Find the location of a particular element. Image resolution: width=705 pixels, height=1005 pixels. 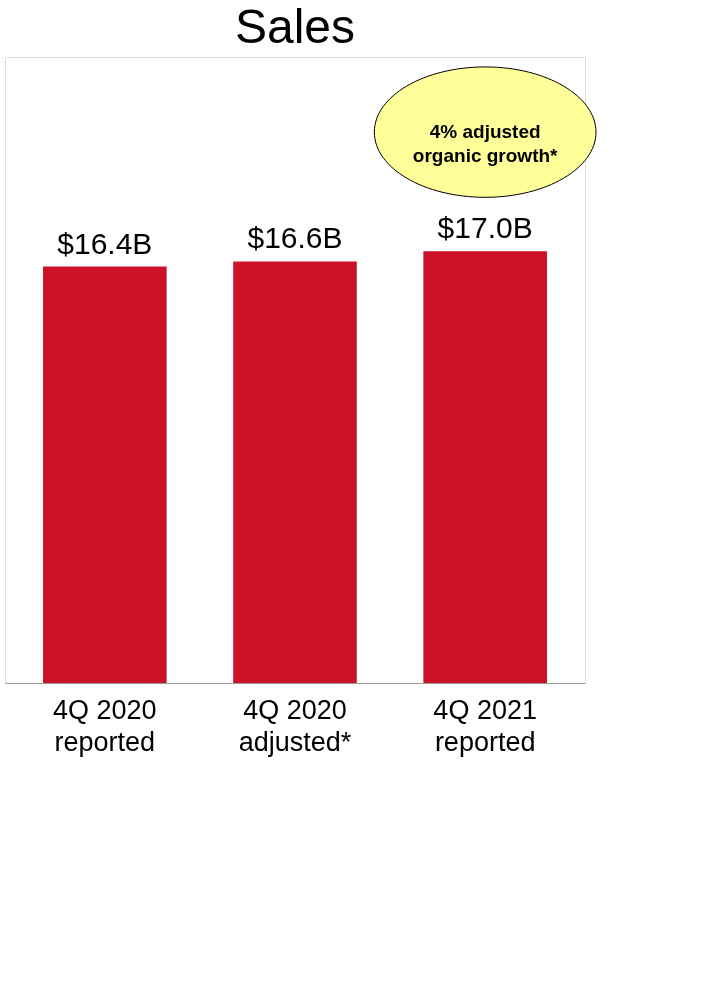

text: 4% adjusted organic growth* is located at coordinates (485, 144).